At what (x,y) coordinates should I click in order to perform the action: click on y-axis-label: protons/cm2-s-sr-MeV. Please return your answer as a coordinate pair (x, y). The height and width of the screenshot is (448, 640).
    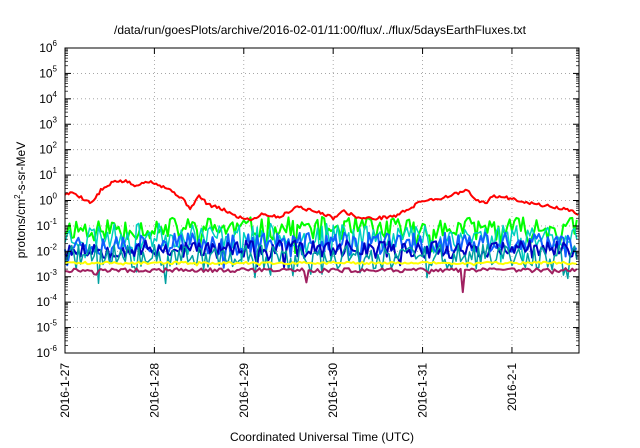
    Looking at the image, I should click on (20, 200).